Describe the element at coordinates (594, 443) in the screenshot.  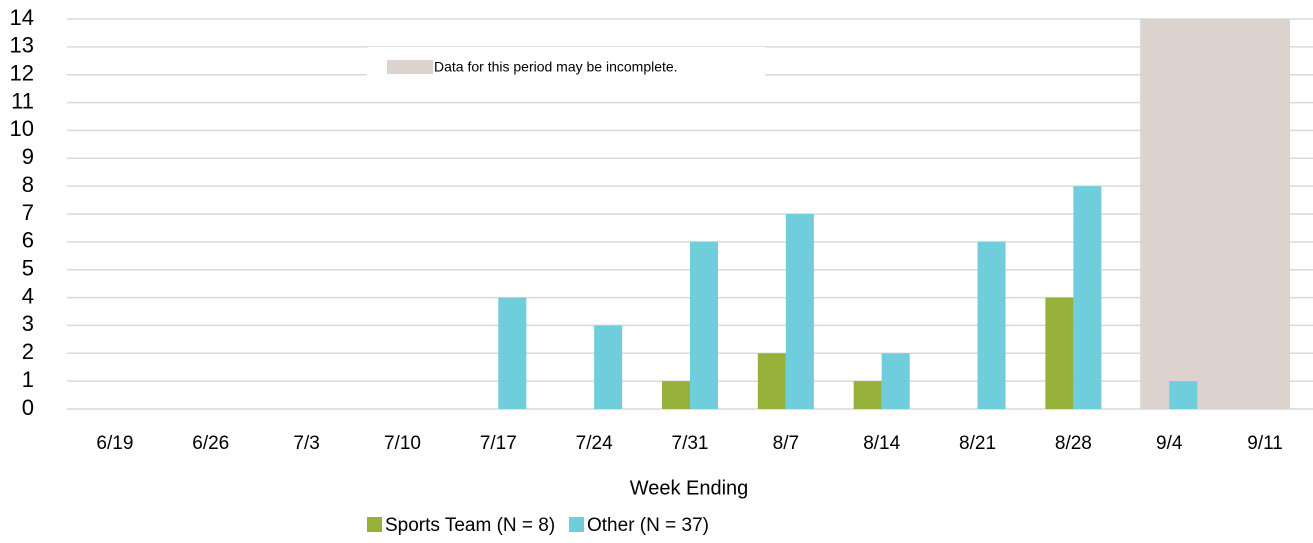
I see `x-tick-label: 7/24` at that location.